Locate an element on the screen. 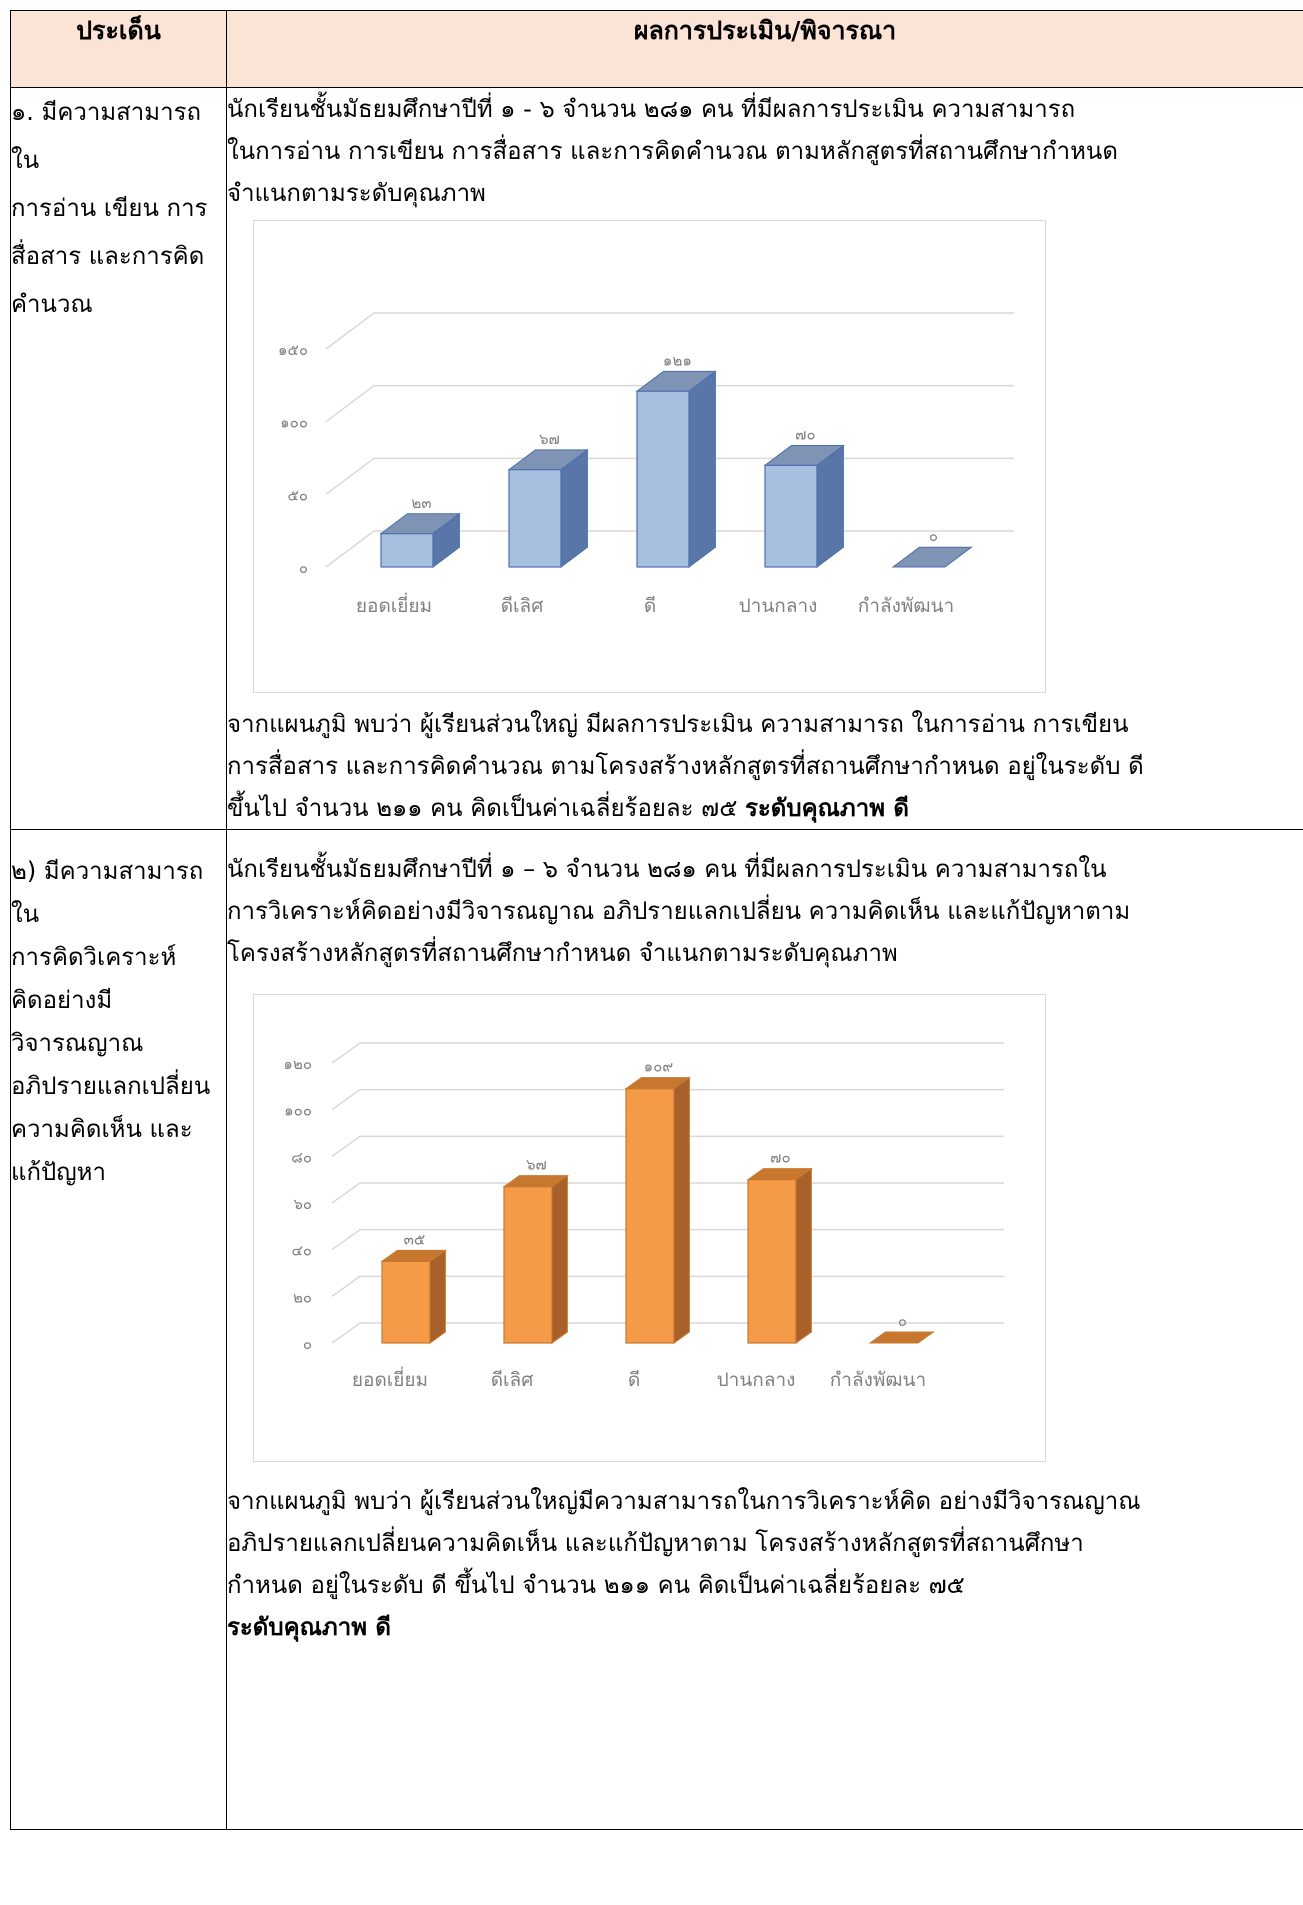  issue-line: ความคิดเห็น และ is located at coordinates (102, 1129).